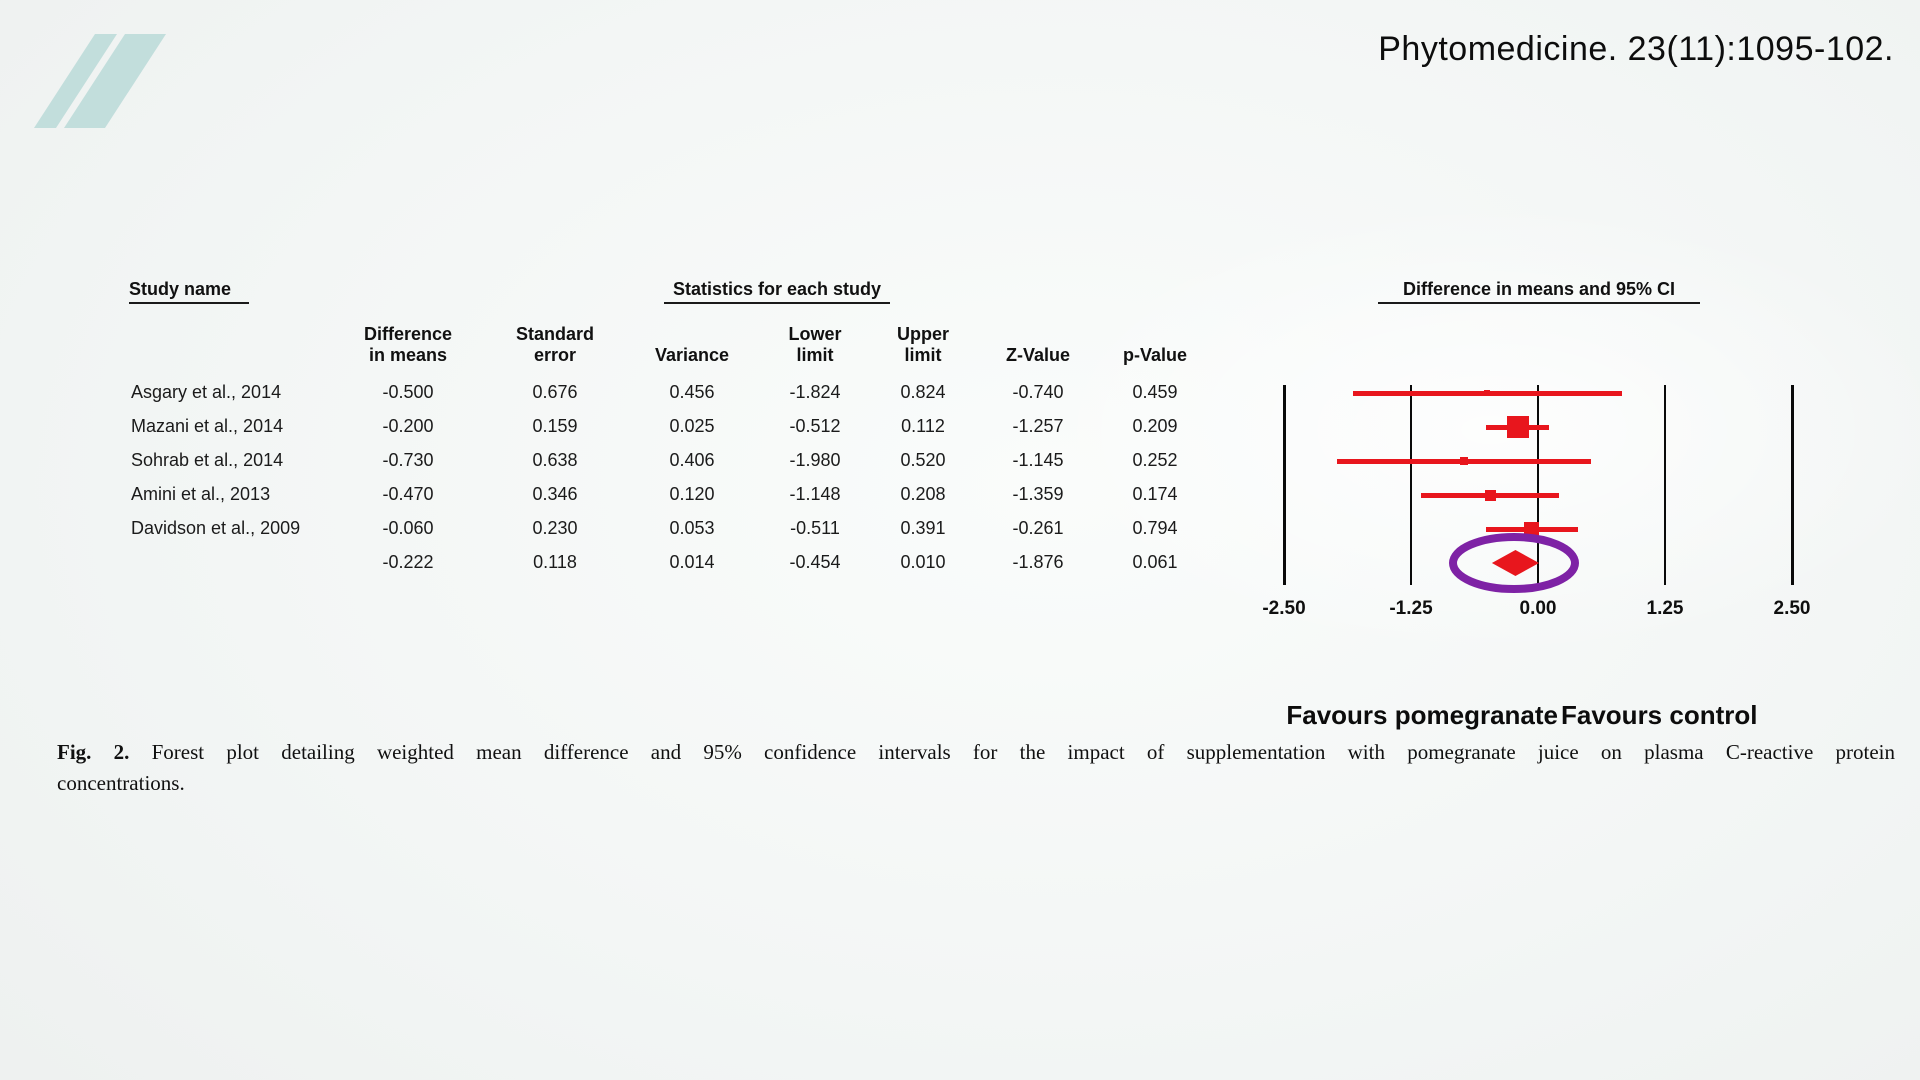 The image size is (1920, 1080). What do you see at coordinates (408, 528) in the screenshot?
I see `table-cell-diff_in_means: -0.060` at bounding box center [408, 528].